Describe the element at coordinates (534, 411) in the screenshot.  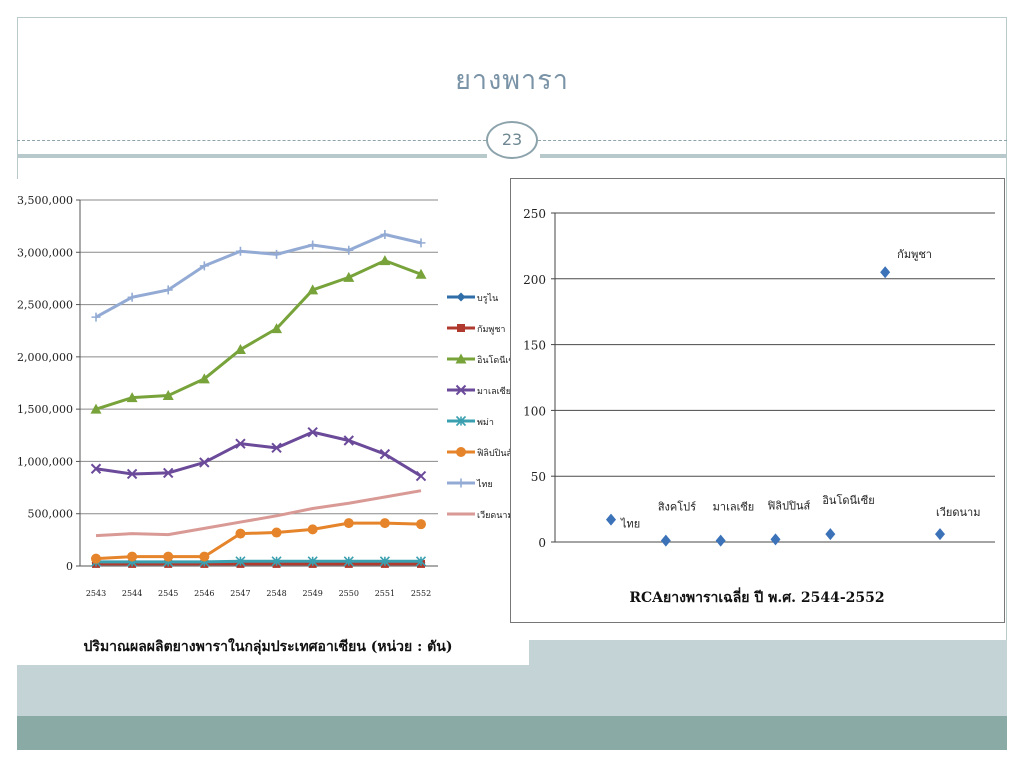
I see `y-tick-label: 100` at that location.